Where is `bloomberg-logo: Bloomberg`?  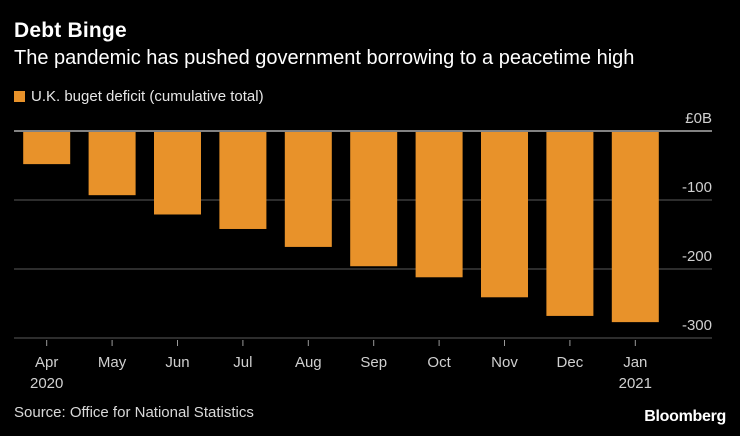 bloomberg-logo: Bloomberg is located at coordinates (685, 416).